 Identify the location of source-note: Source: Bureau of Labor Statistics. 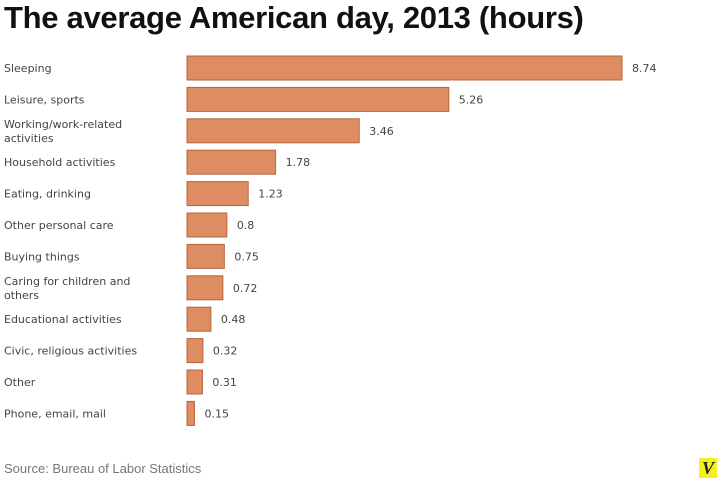
(103, 468).